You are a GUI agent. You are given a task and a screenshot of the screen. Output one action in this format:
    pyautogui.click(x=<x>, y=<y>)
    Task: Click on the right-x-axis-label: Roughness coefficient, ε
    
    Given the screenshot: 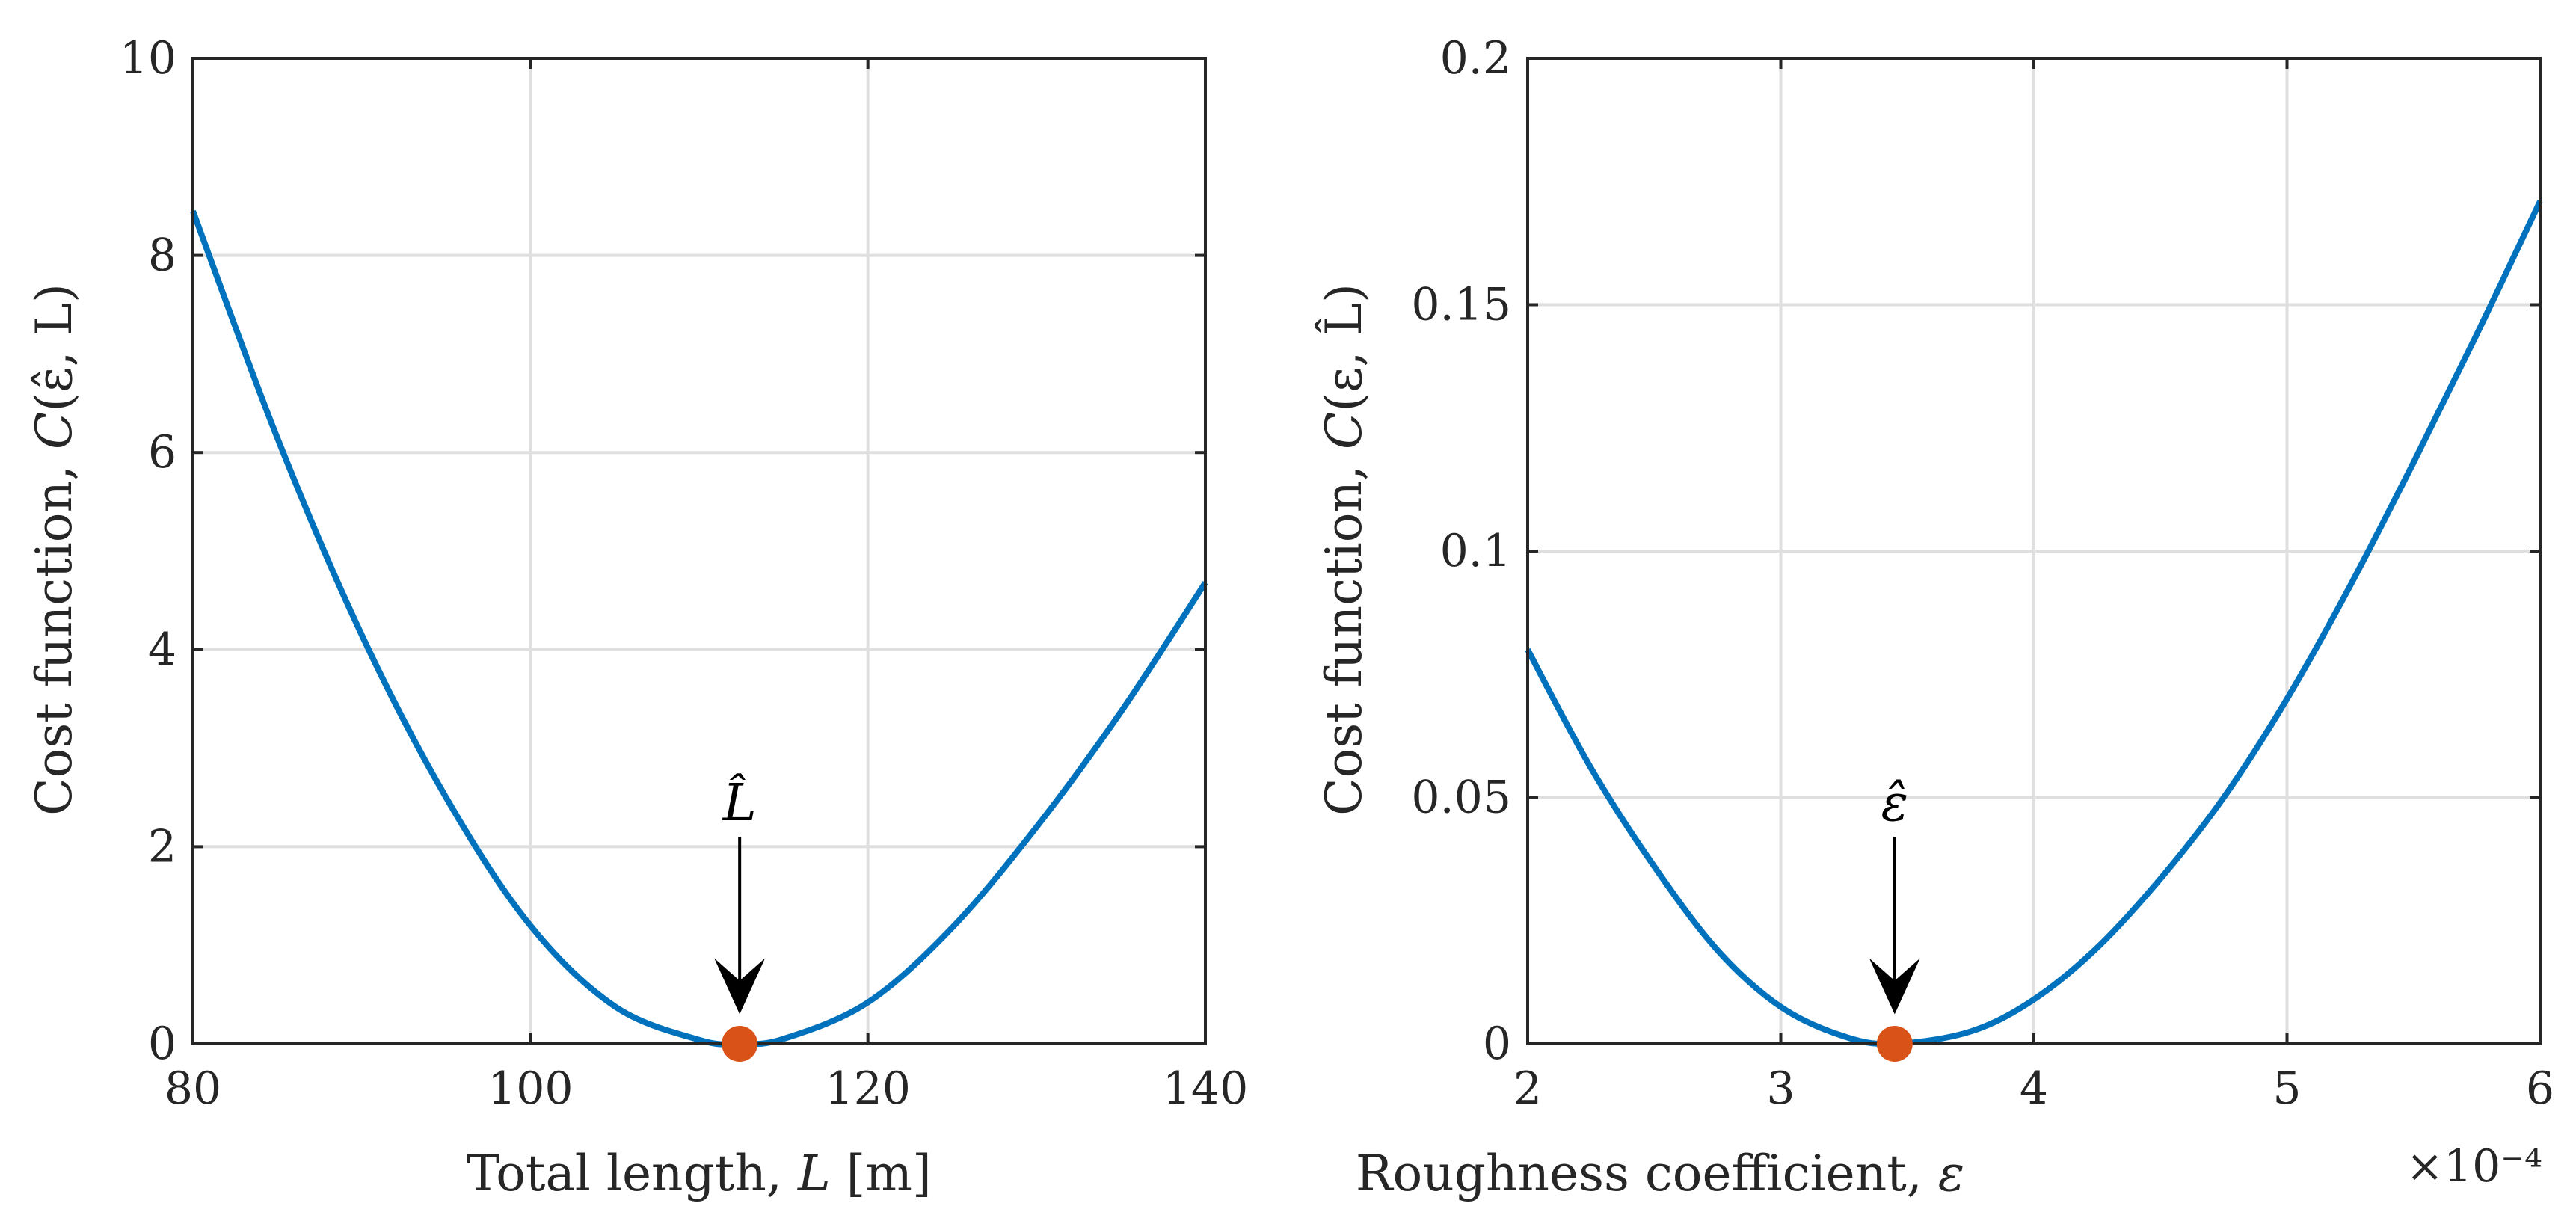 What is the action you would take?
    pyautogui.click(x=1660, y=1173)
    